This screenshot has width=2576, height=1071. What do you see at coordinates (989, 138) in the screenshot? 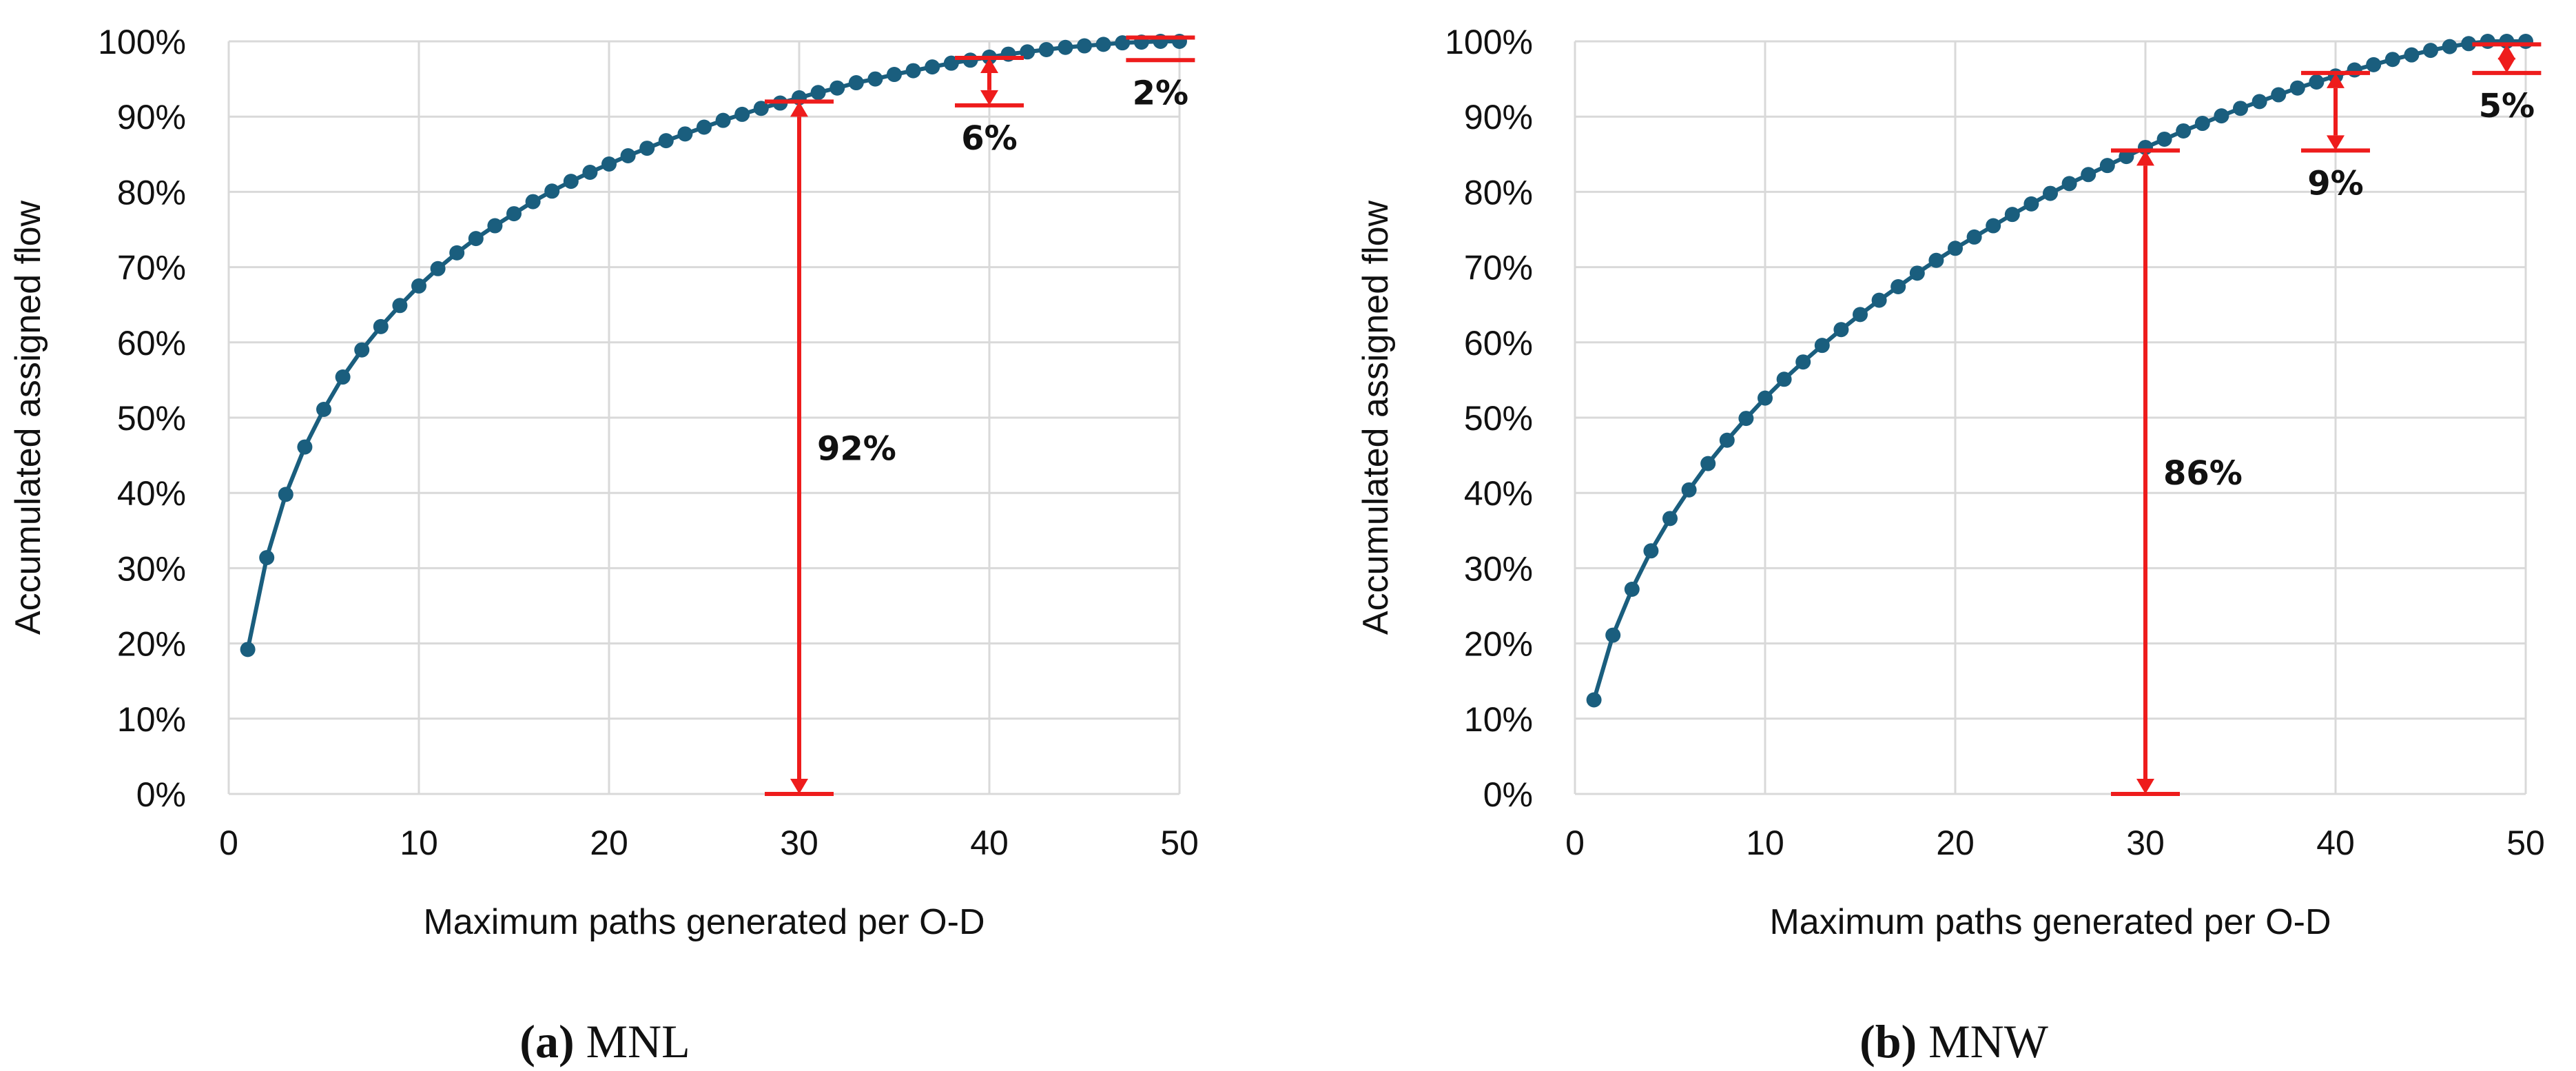
I see `annotation-label: 6%` at bounding box center [989, 138].